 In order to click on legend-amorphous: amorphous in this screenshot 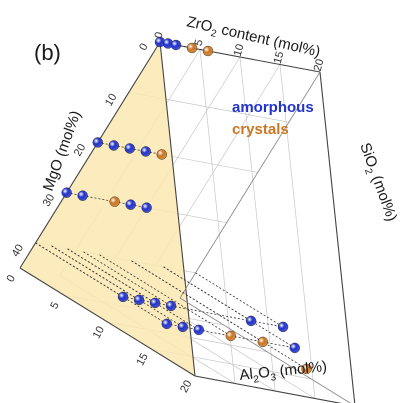, I will do `click(273, 107)`.